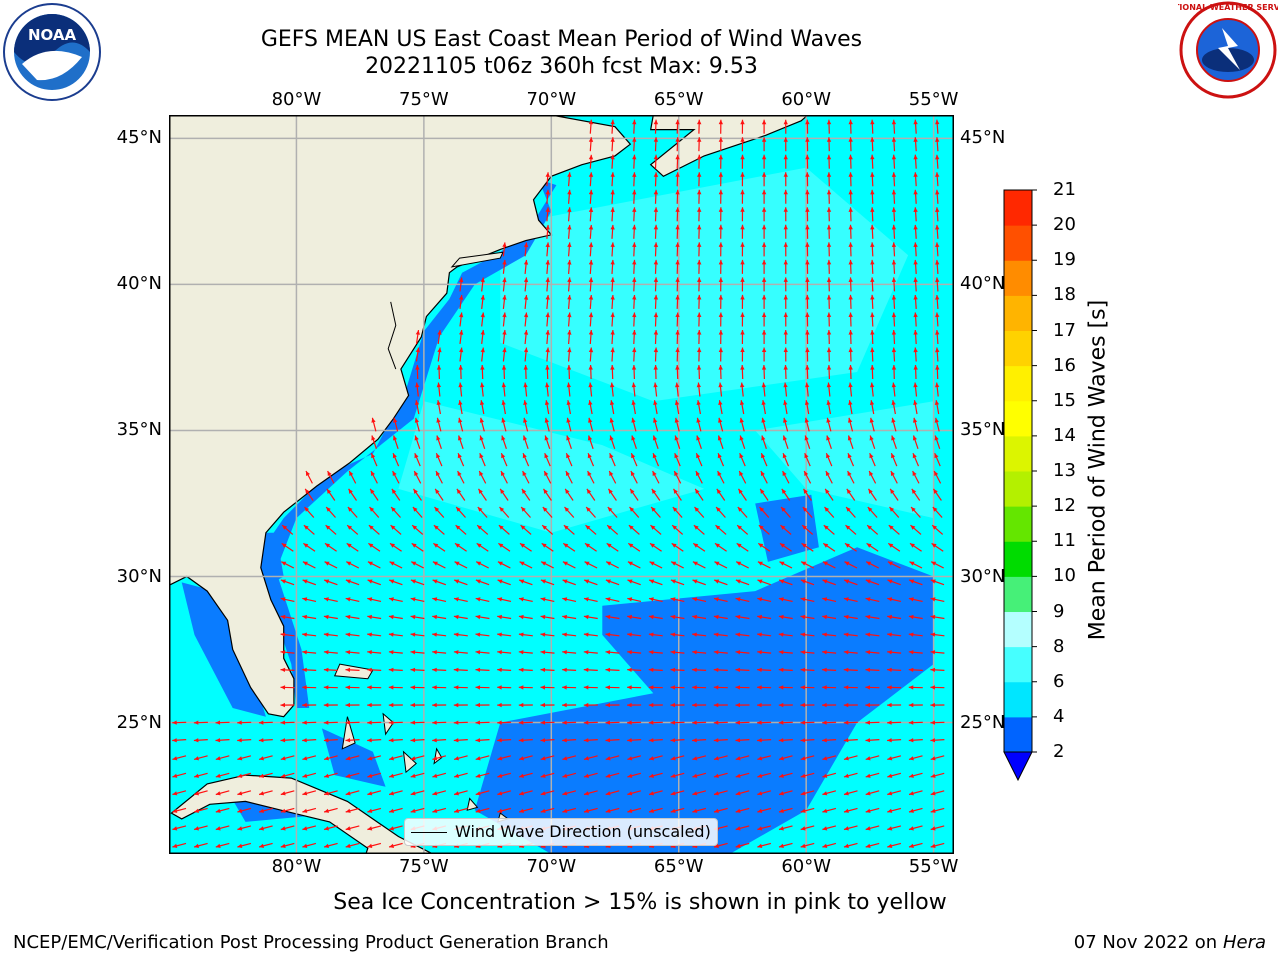 This screenshot has width=1280, height=960. Describe the element at coordinates (583, 831) in the screenshot. I see `legend-label: Wind Wave Direction (unscaled)` at that location.